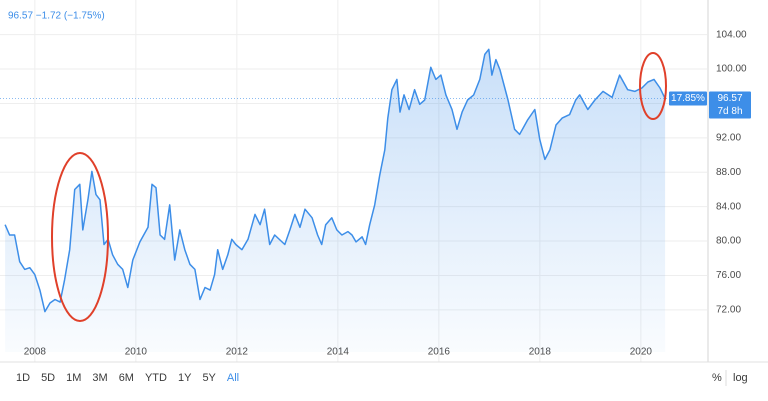 The image size is (768, 401). Describe the element at coordinates (73, 378) in the screenshot. I see `range-button: 1M` at that location.